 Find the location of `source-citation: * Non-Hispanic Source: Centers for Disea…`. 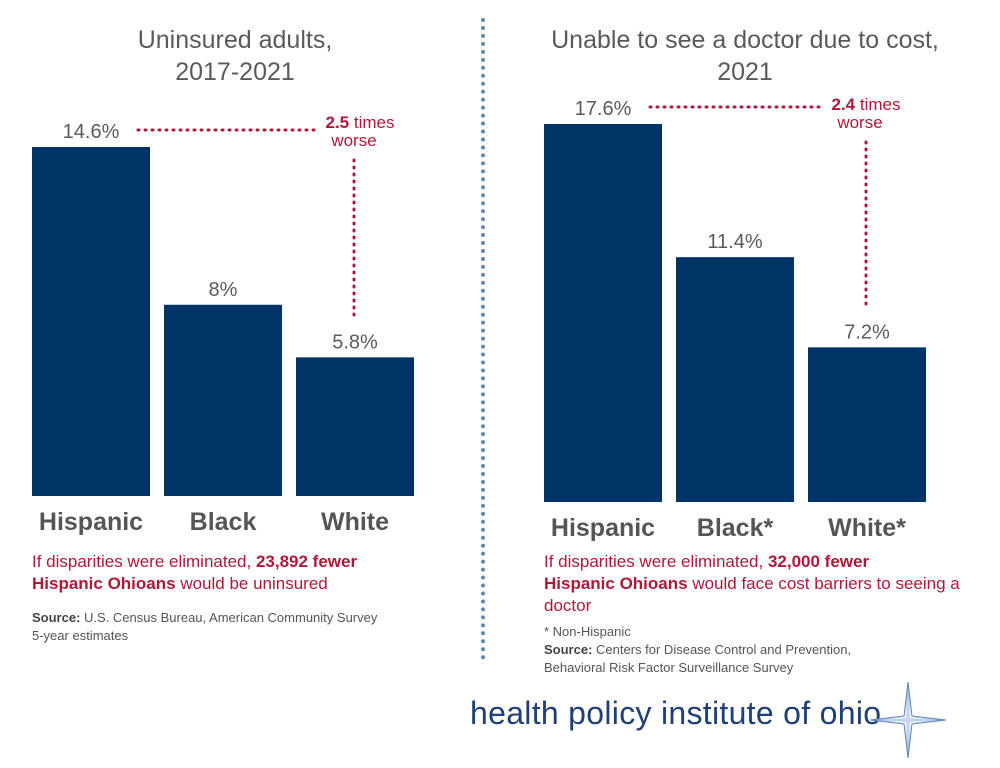

source-citation: * Non-Hispanic Source: Centers for Disea… is located at coordinates (764, 650).